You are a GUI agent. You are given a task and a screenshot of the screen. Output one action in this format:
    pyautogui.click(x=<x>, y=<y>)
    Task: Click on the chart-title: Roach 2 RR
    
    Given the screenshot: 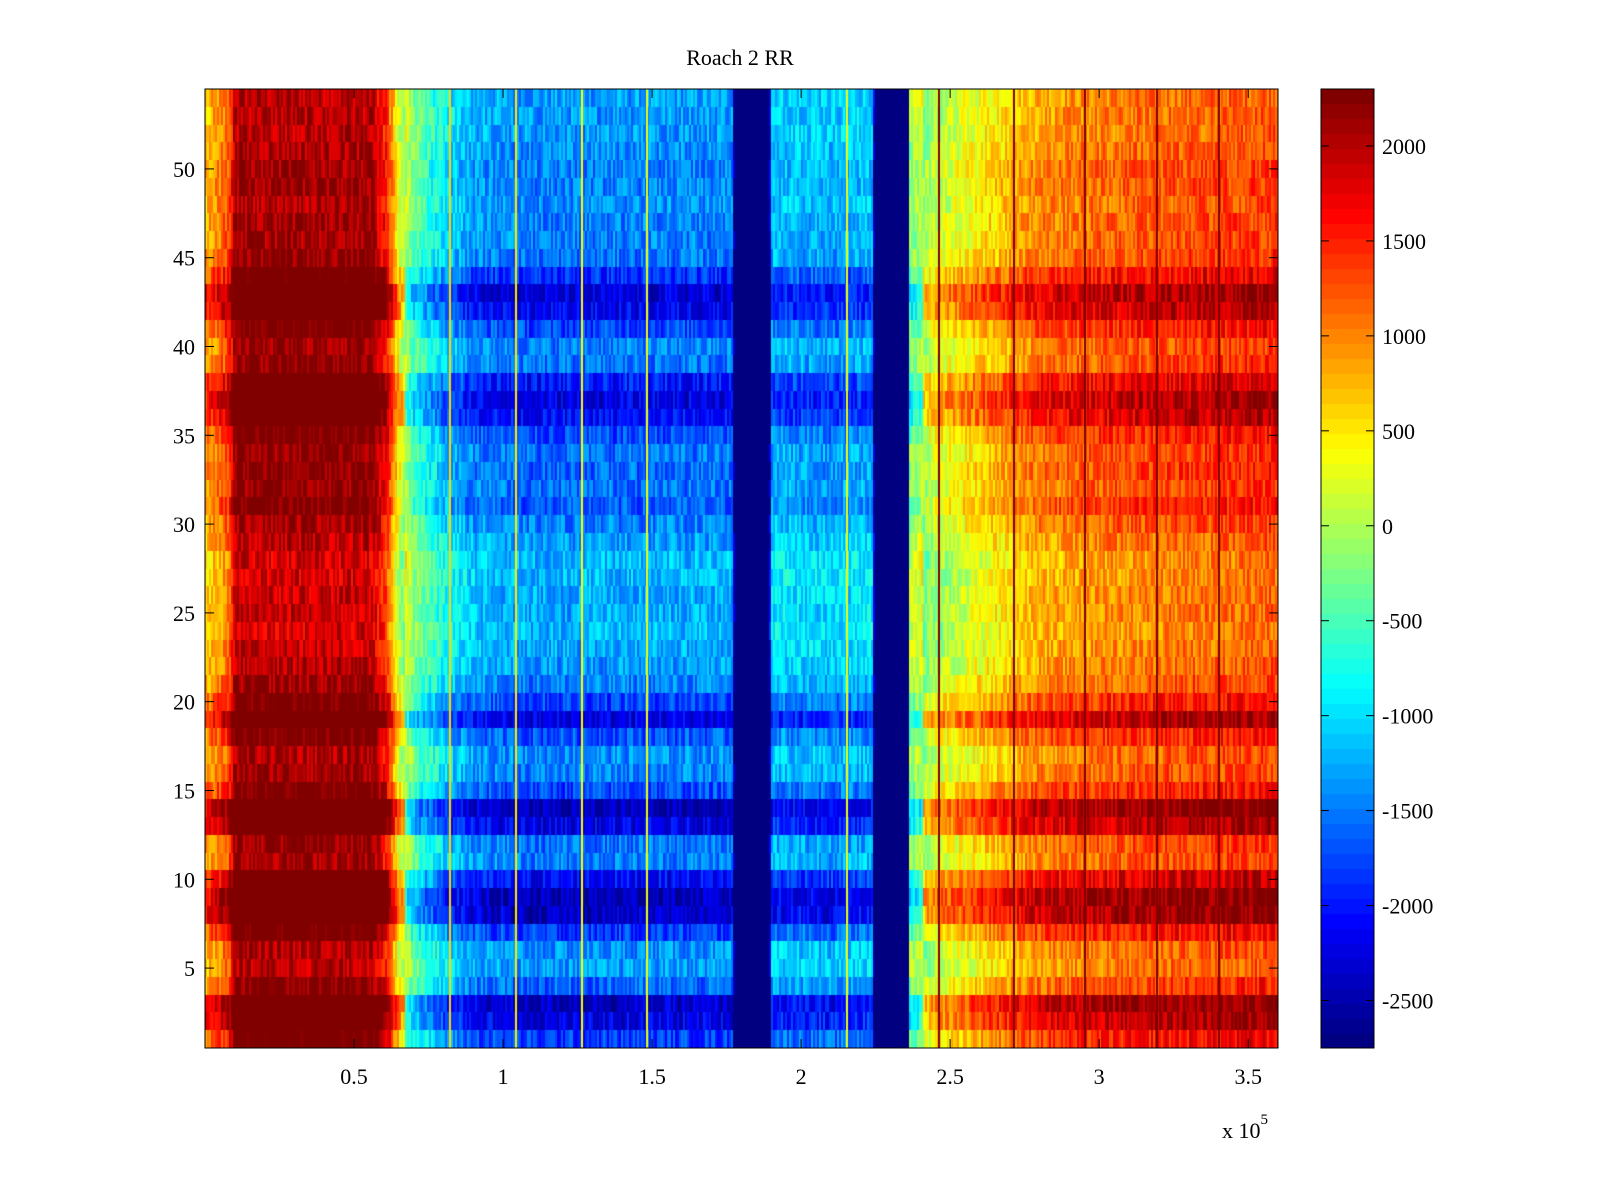 What is the action you would take?
    pyautogui.click(x=740, y=57)
    